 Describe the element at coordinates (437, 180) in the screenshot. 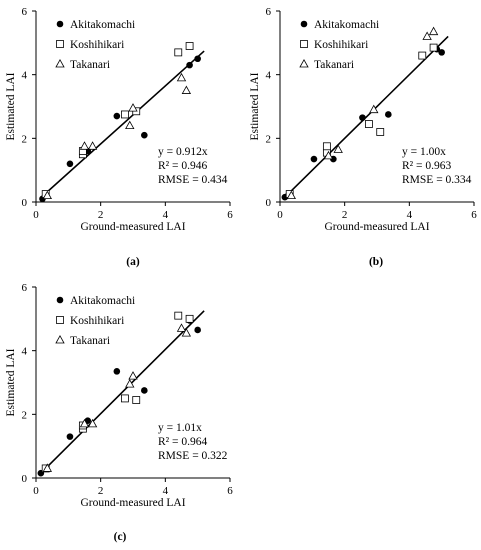

I see `stats-annotation: RMSE = 0.334` at that location.